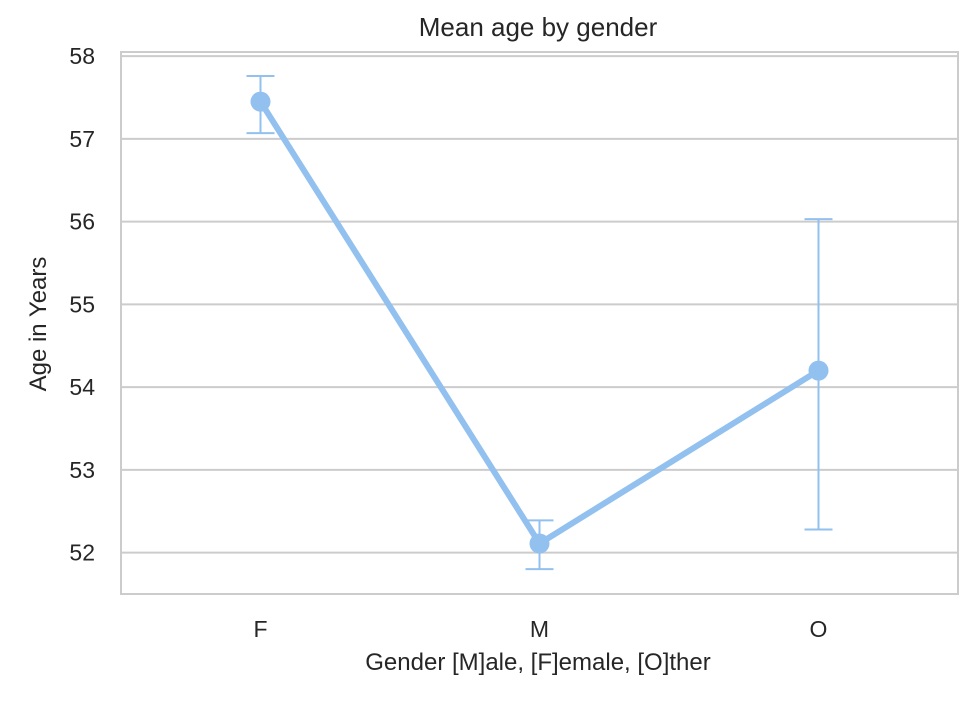  Describe the element at coordinates (82, 222) in the screenshot. I see `y-tick-label-56: 56` at that location.